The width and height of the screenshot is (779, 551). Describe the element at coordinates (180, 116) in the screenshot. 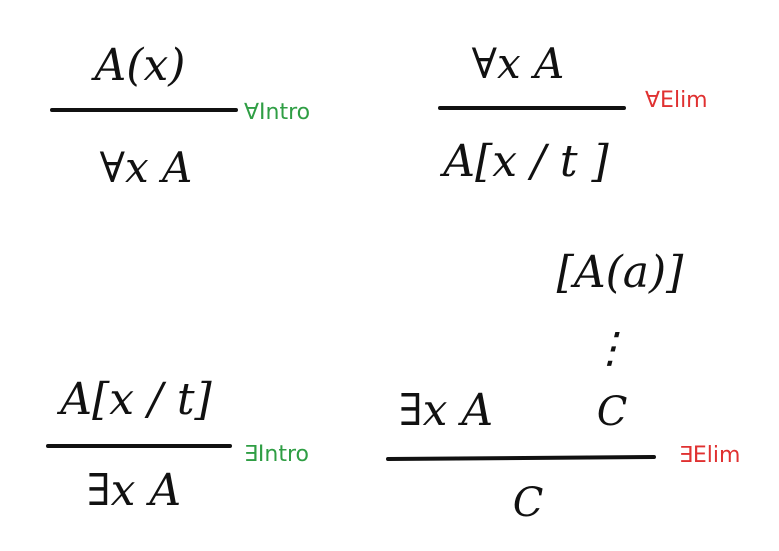

I see `forall-intro-rule: A(x) ∀Intro ∀x A` at that location.